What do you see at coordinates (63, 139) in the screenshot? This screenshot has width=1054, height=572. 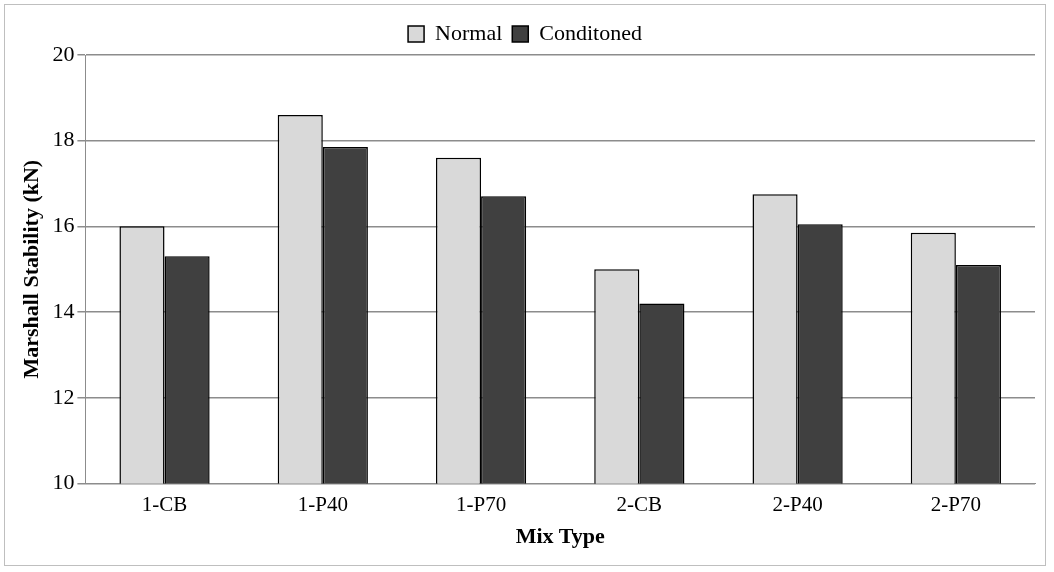 I see `y-tick-label: 18` at bounding box center [63, 139].